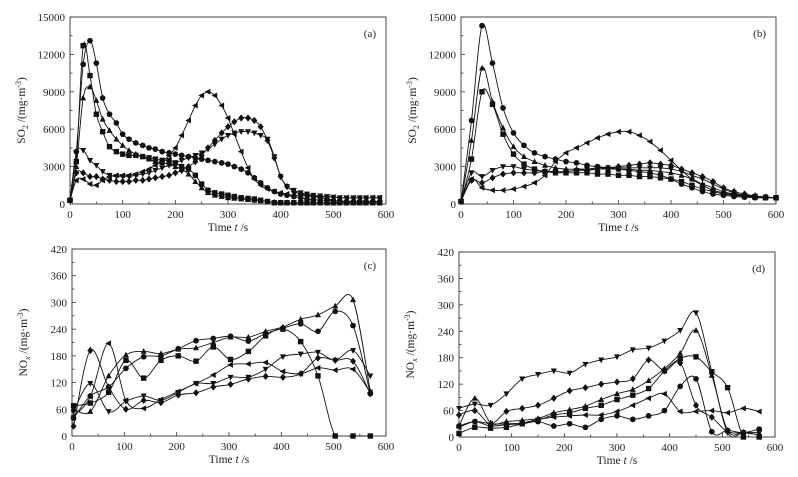 The height and width of the screenshot is (477, 798). I want to click on y-tick-label: 240, so click(446, 332).